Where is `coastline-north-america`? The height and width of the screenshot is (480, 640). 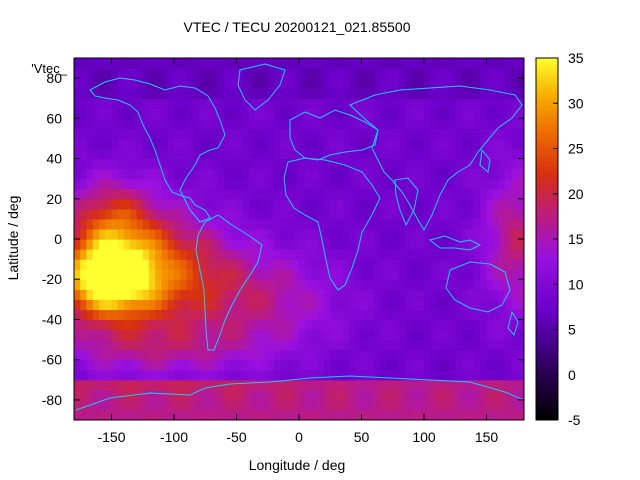 coastline-north-america is located at coordinates (157, 150).